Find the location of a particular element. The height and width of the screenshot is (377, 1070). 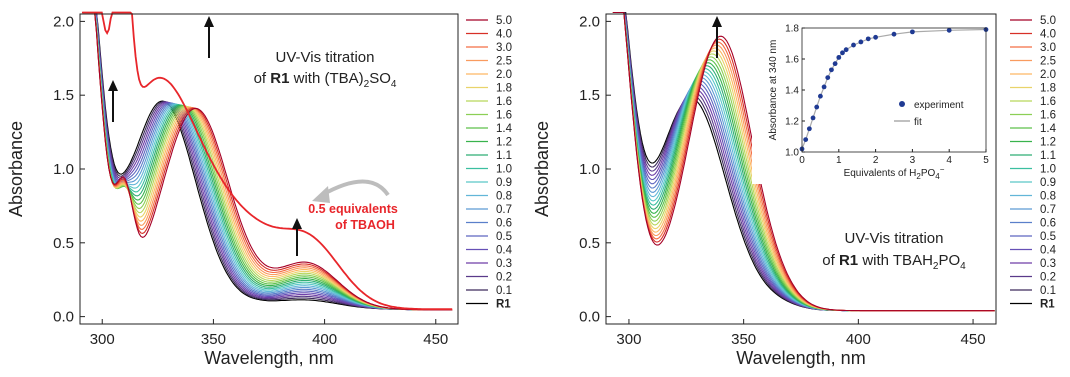

inset-y-tick-label: 1.0 is located at coordinates (792, 153).